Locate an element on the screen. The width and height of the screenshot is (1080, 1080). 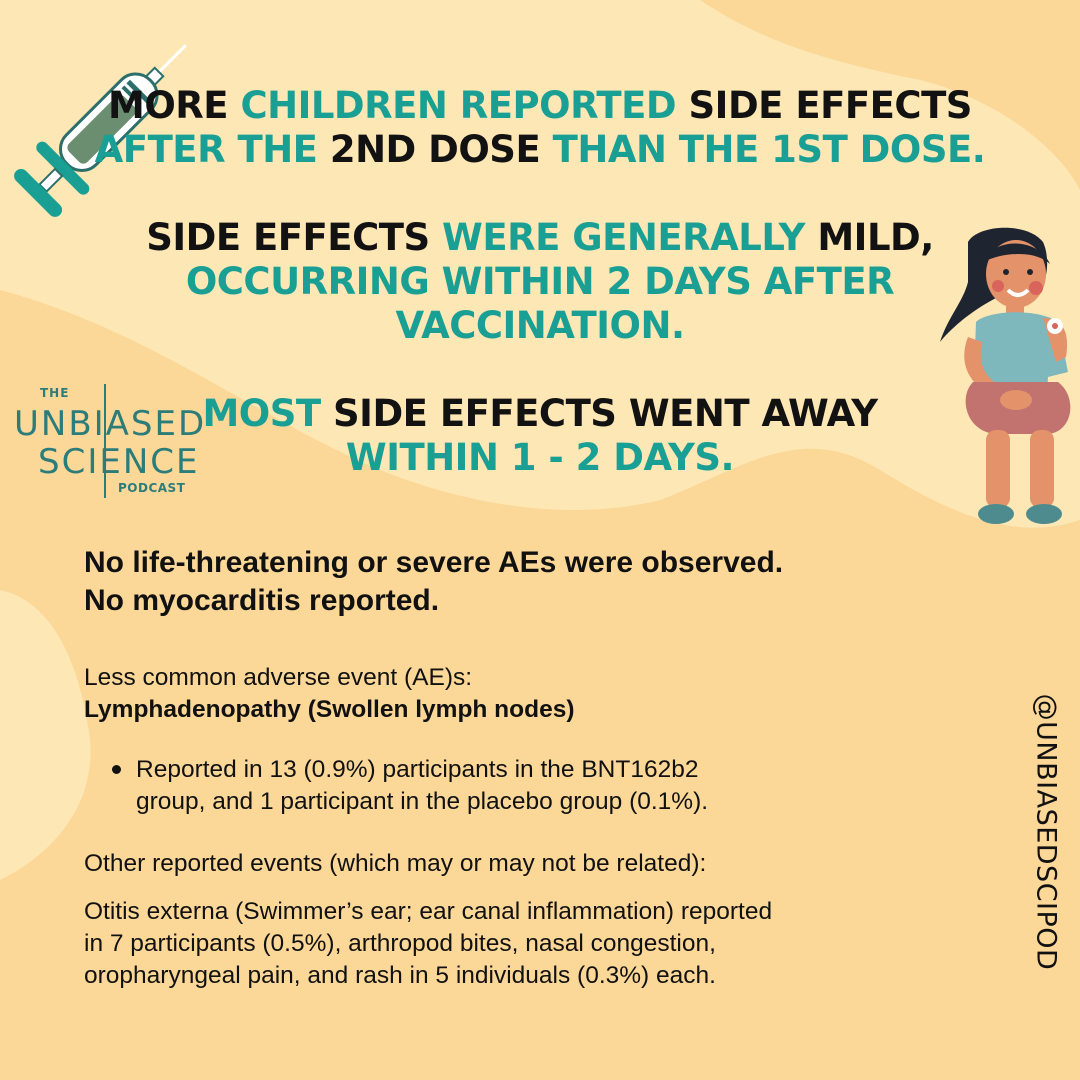
headline-word-teal: WERE GENERALLY is located at coordinates (623, 237).